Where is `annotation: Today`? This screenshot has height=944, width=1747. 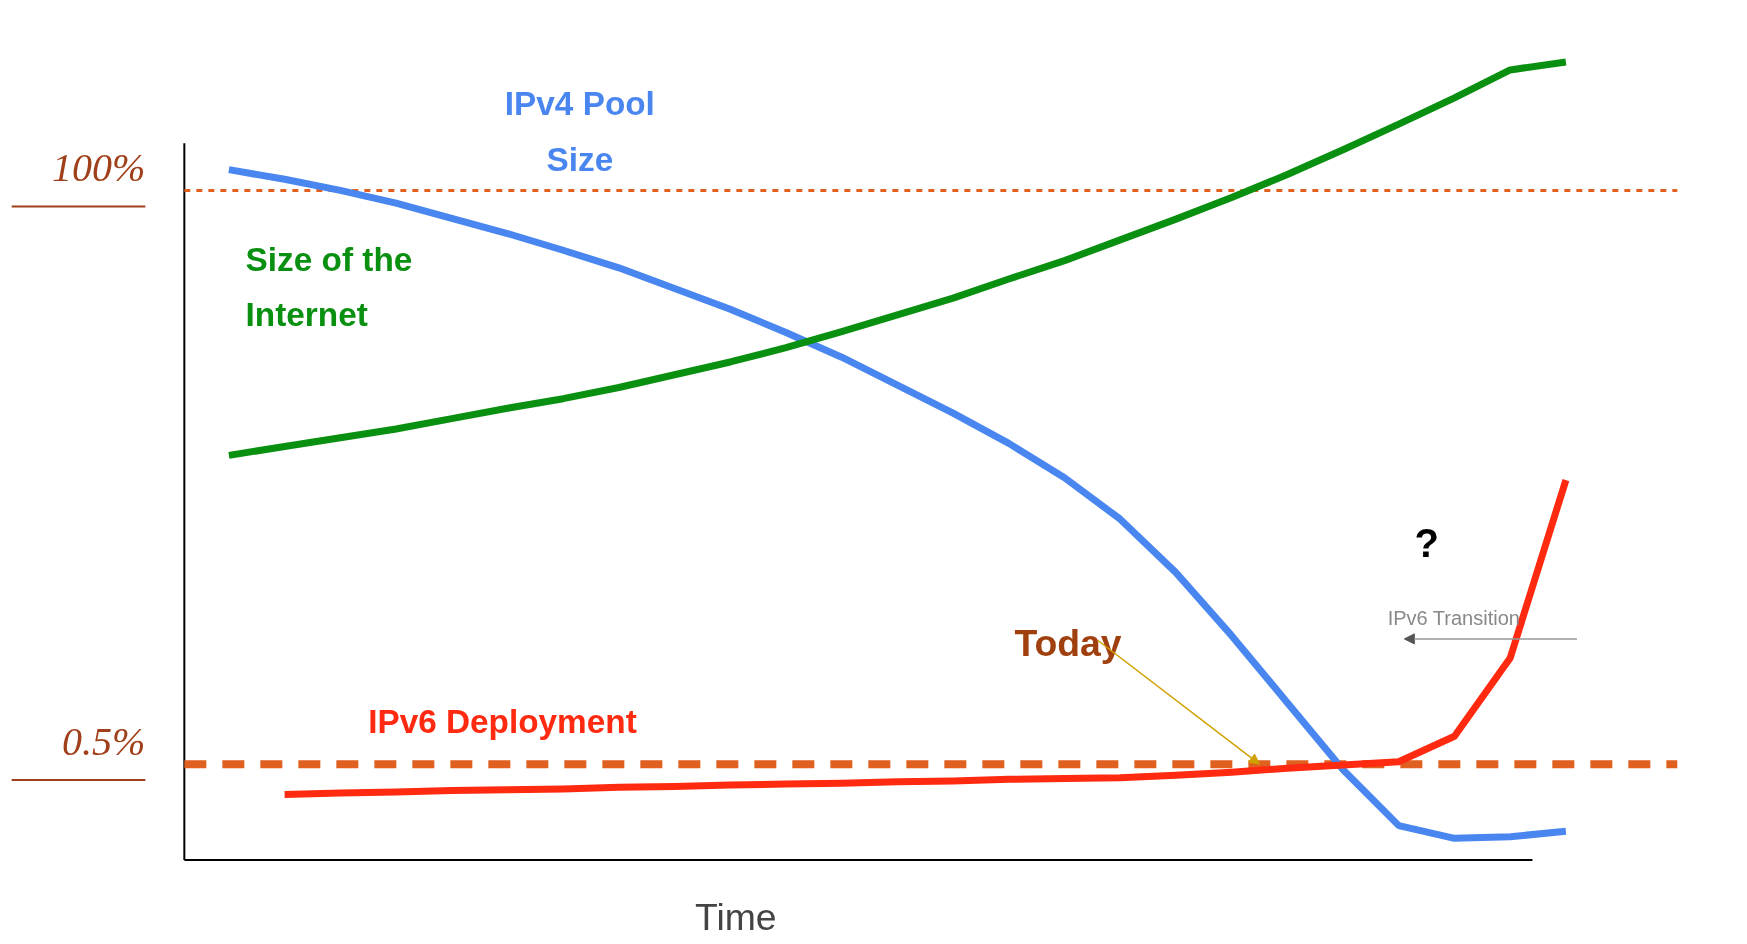 annotation: Today is located at coordinates (1068, 643).